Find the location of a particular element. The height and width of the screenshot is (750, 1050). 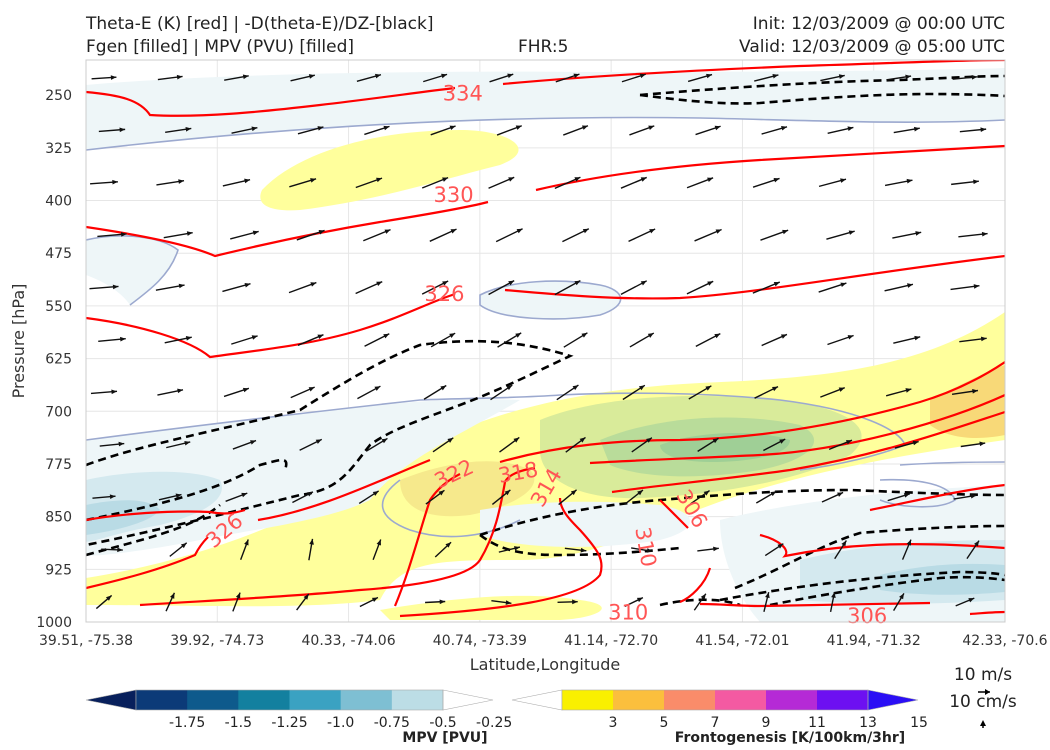

y-tick-label: 475 is located at coordinates (58, 254).